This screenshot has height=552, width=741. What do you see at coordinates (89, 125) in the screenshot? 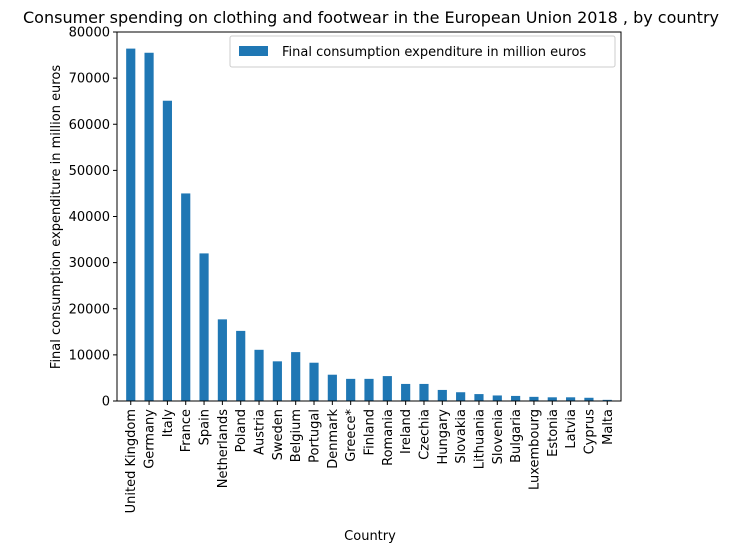
I see `y-tick-label: 60000` at bounding box center [89, 125].